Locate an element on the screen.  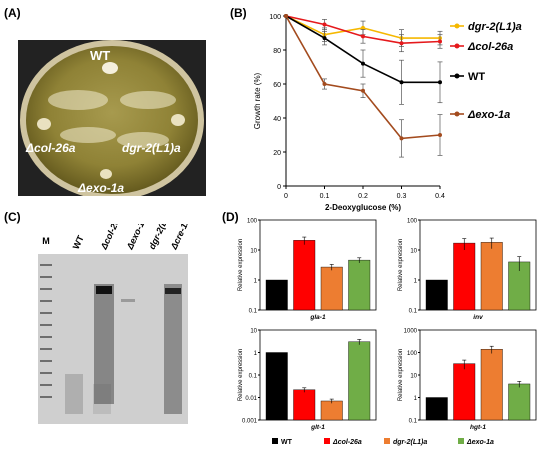
colony-exo1a is located at coordinates (106, 174).